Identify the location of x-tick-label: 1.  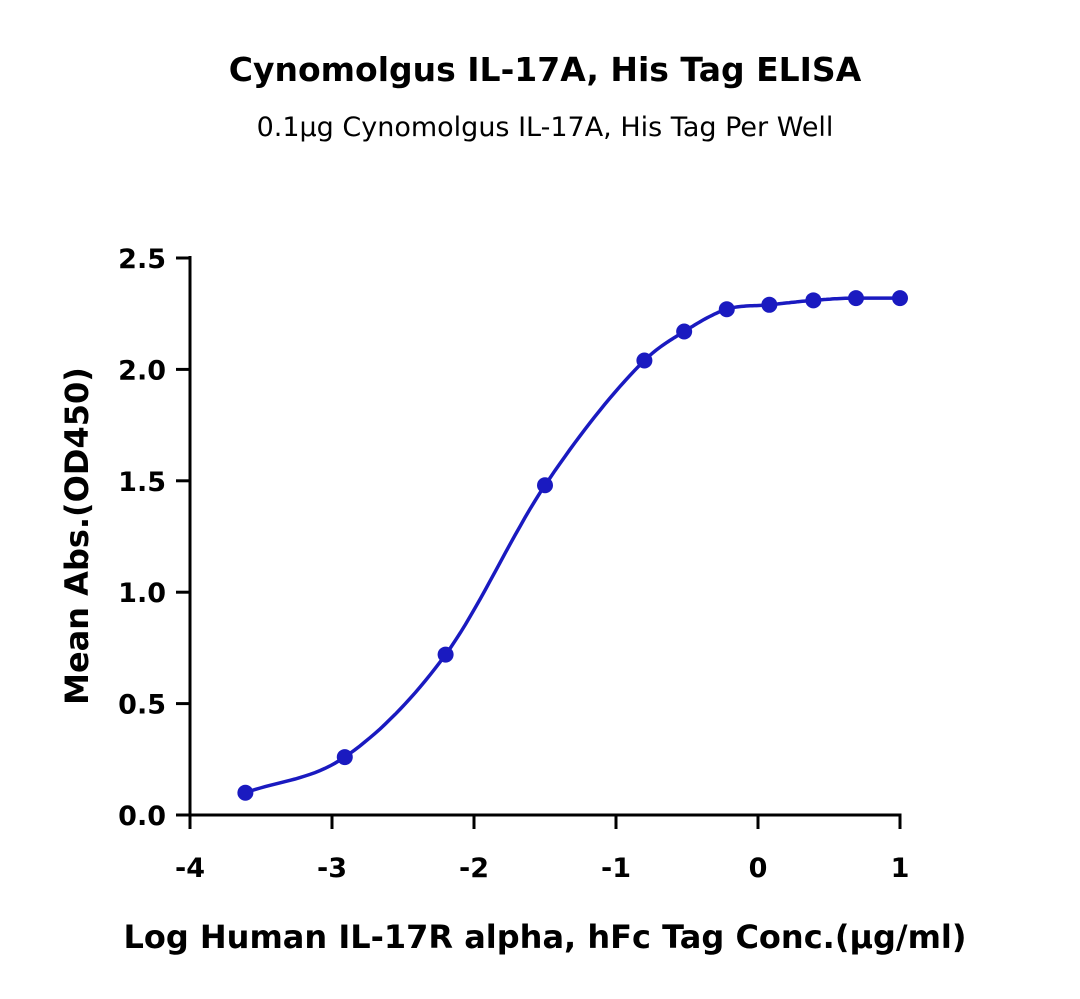
(900, 868).